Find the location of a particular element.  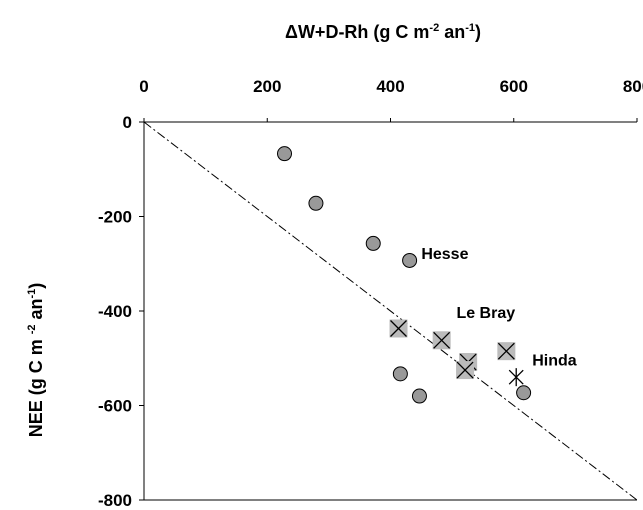

annotation-label: Hinda is located at coordinates (554, 360).